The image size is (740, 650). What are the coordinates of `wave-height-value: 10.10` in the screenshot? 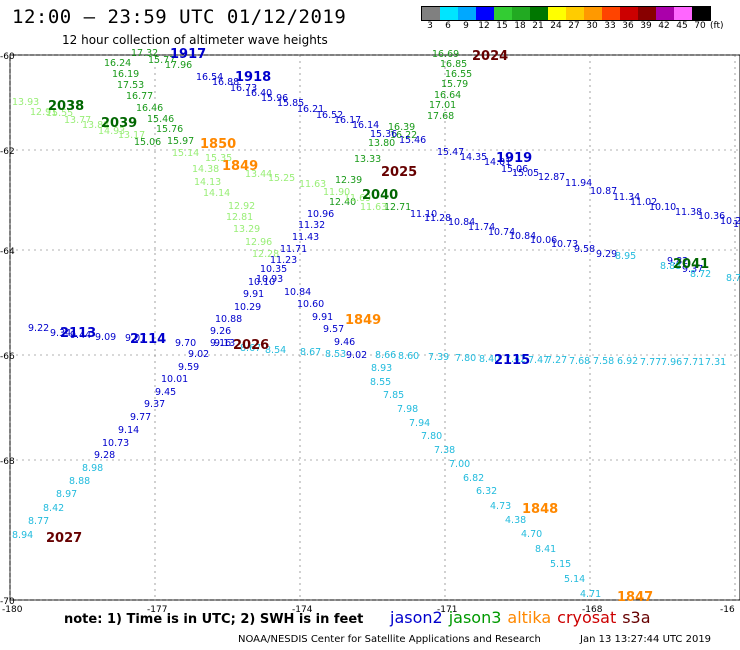 It's located at (261, 282).